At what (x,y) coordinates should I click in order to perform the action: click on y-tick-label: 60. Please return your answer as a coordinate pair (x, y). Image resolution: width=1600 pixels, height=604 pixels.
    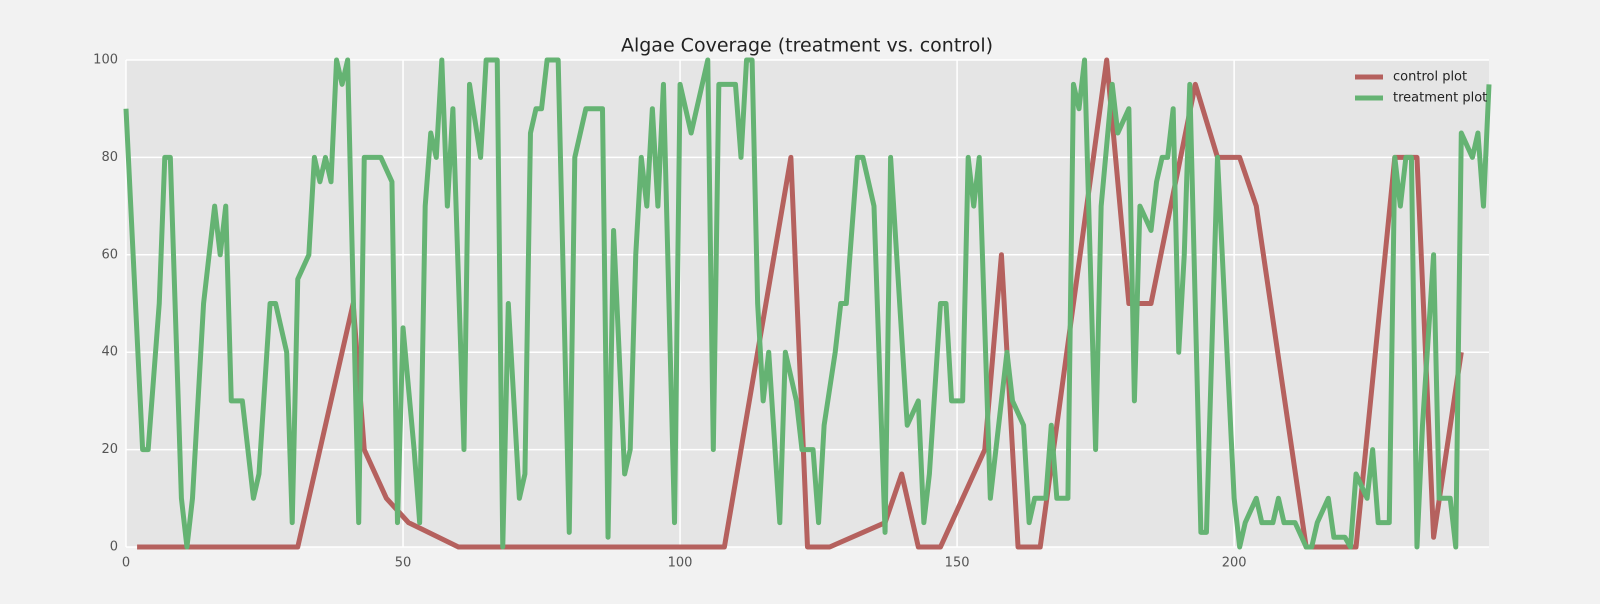
    Looking at the image, I should click on (109, 254).